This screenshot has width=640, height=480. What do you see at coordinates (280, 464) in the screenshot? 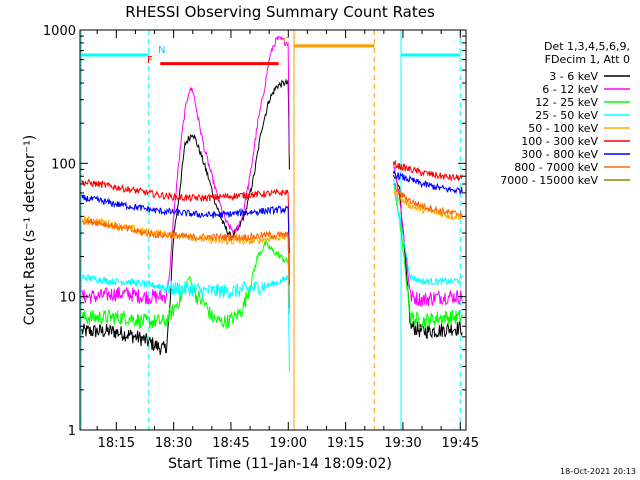
I see `x-axis-label: Start Time (11-Jan-14 18:09:02)` at bounding box center [280, 464].